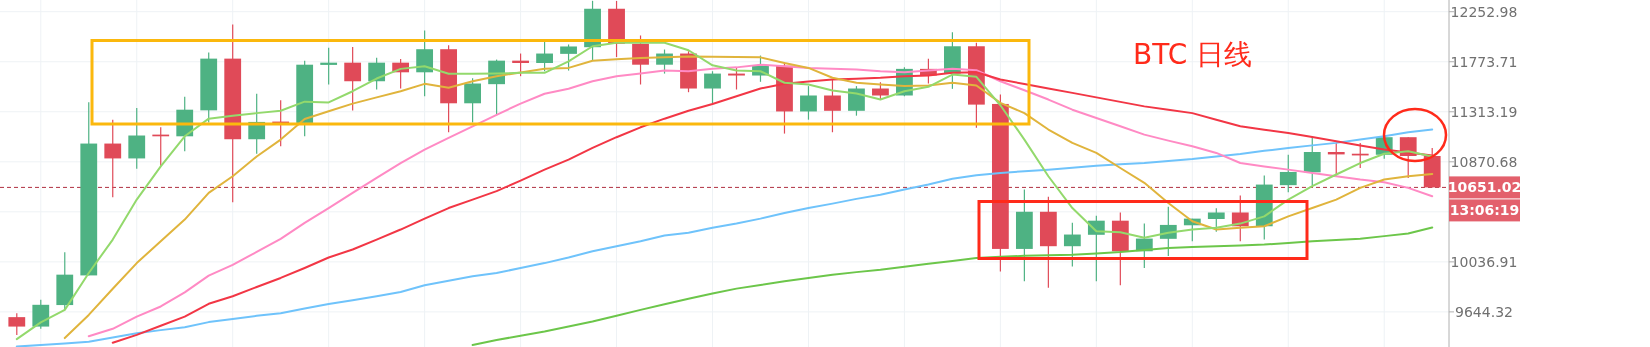  Describe the element at coordinates (1484, 261) in the screenshot. I see `y-tick-label: 10036.91` at that location.